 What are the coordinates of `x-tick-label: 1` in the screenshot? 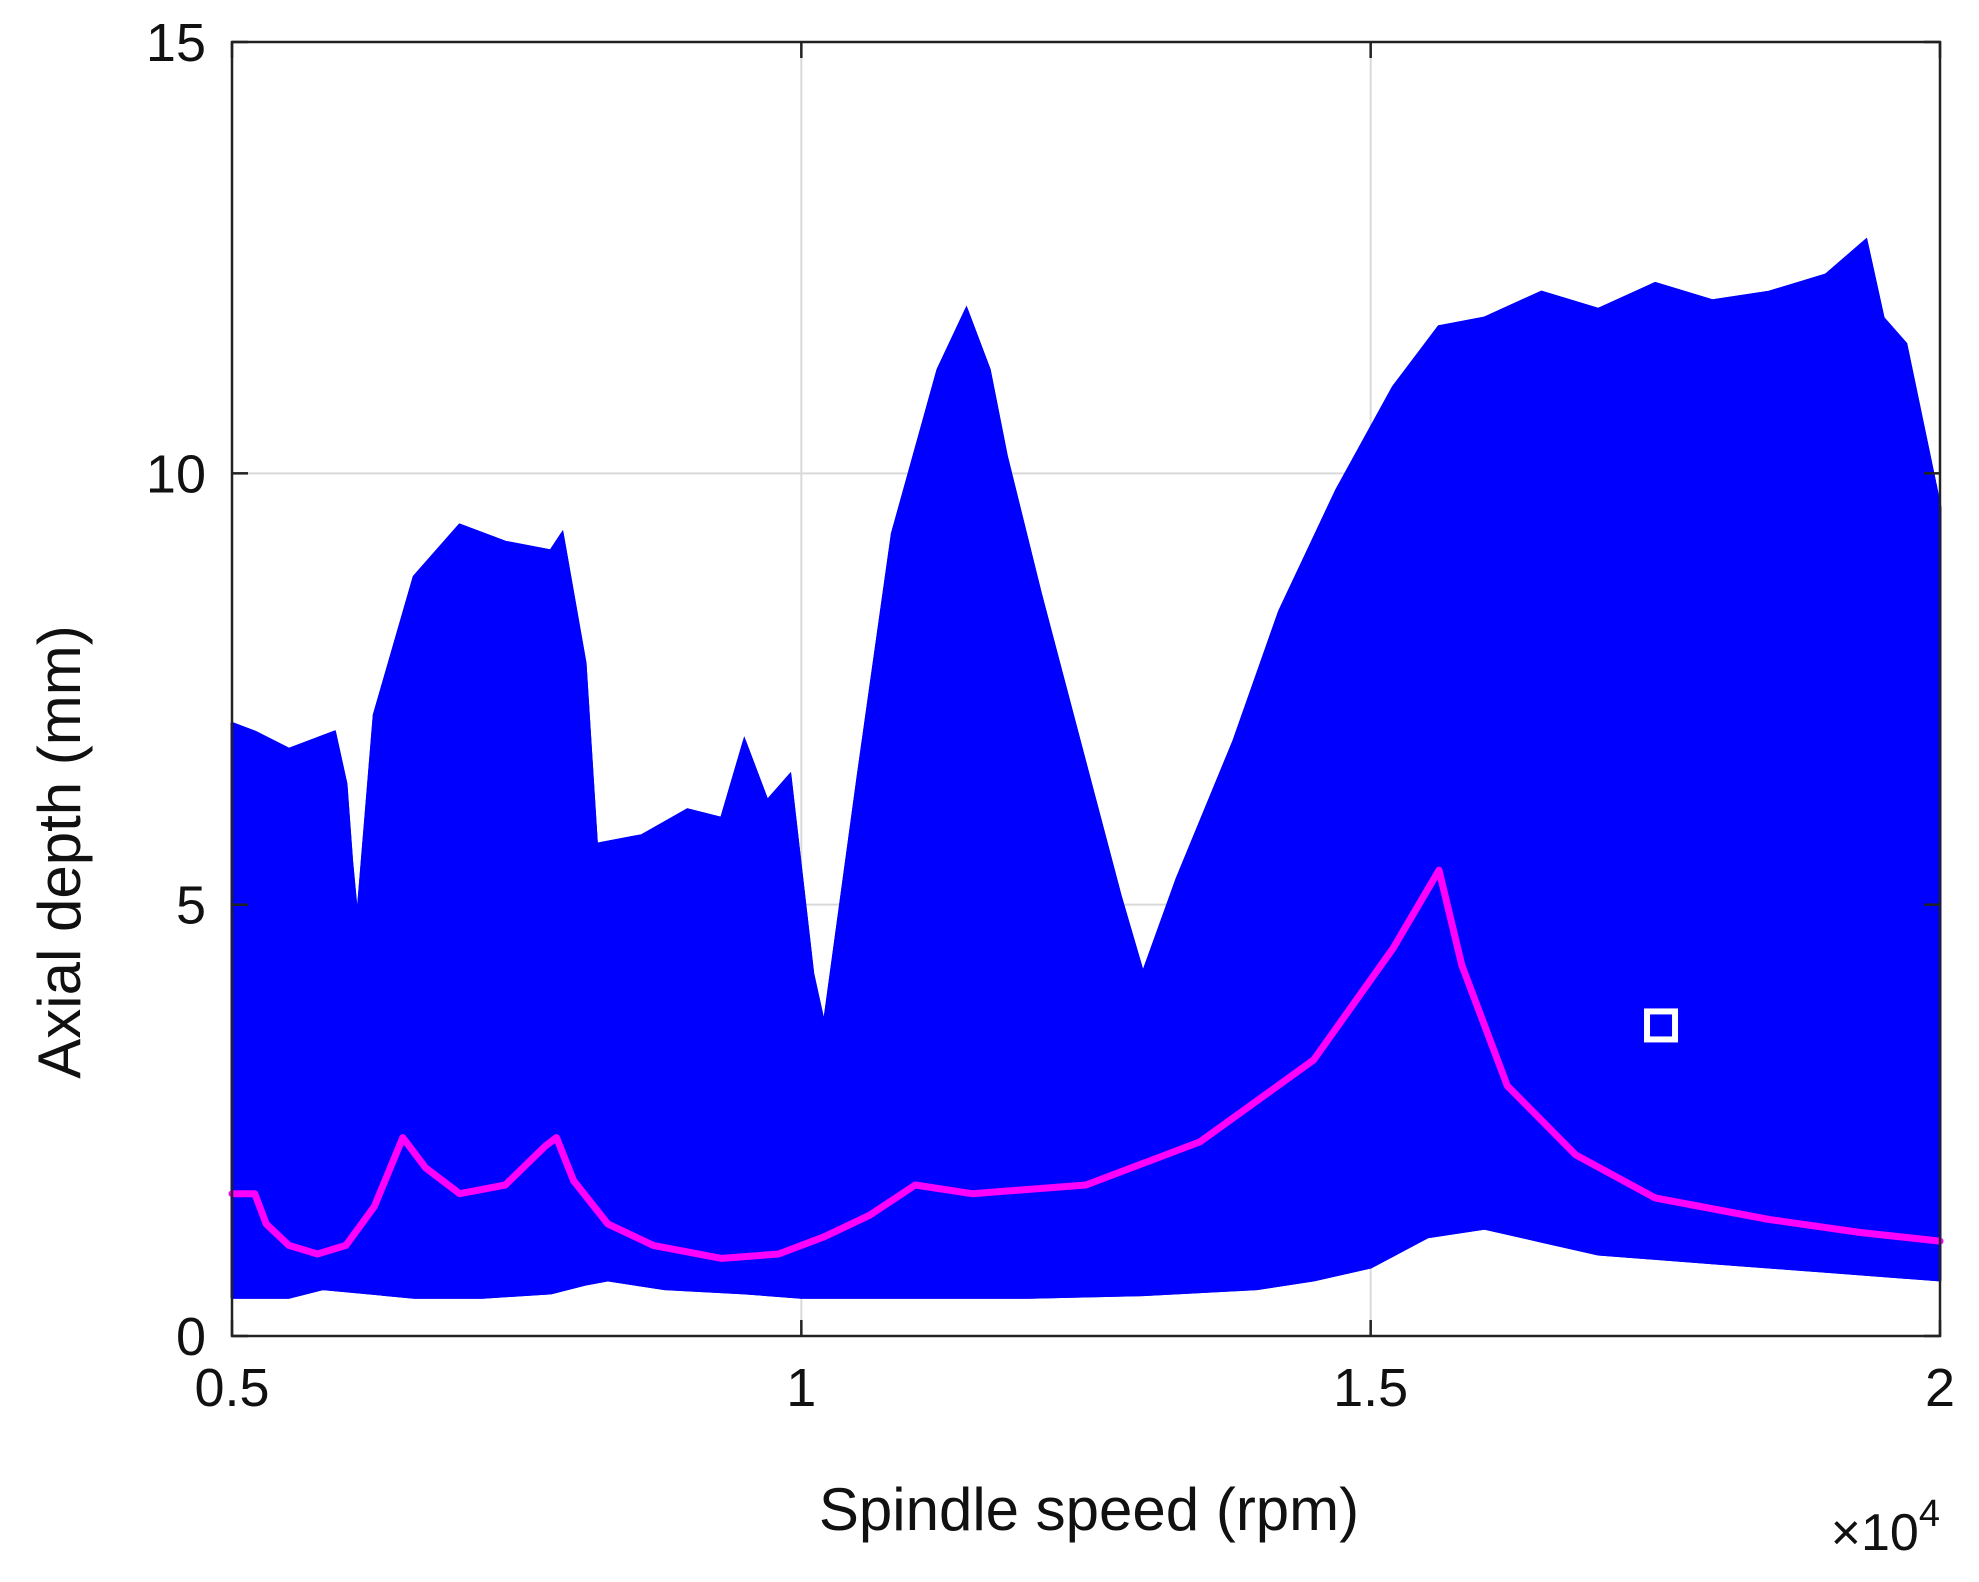 It's located at (801, 1388).